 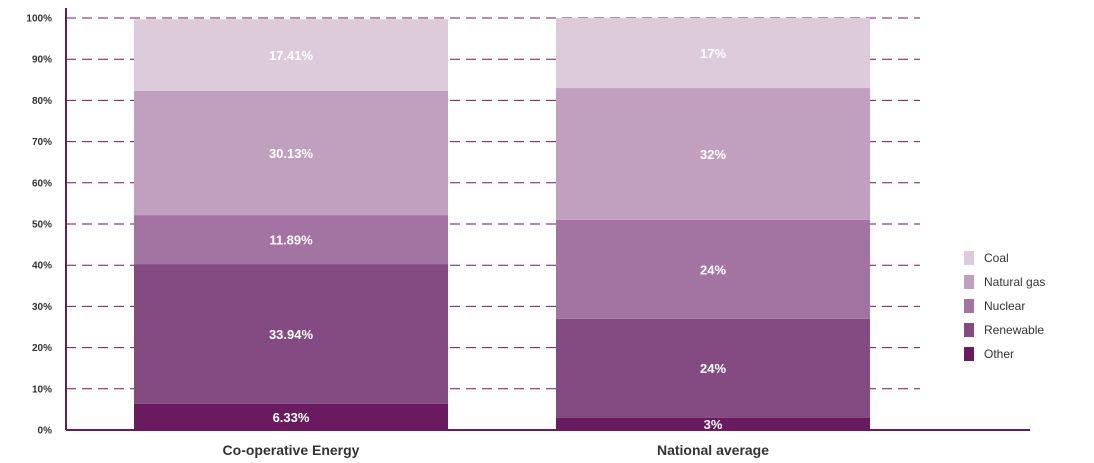 I want to click on legend-item: Nuclear, so click(x=1004, y=306).